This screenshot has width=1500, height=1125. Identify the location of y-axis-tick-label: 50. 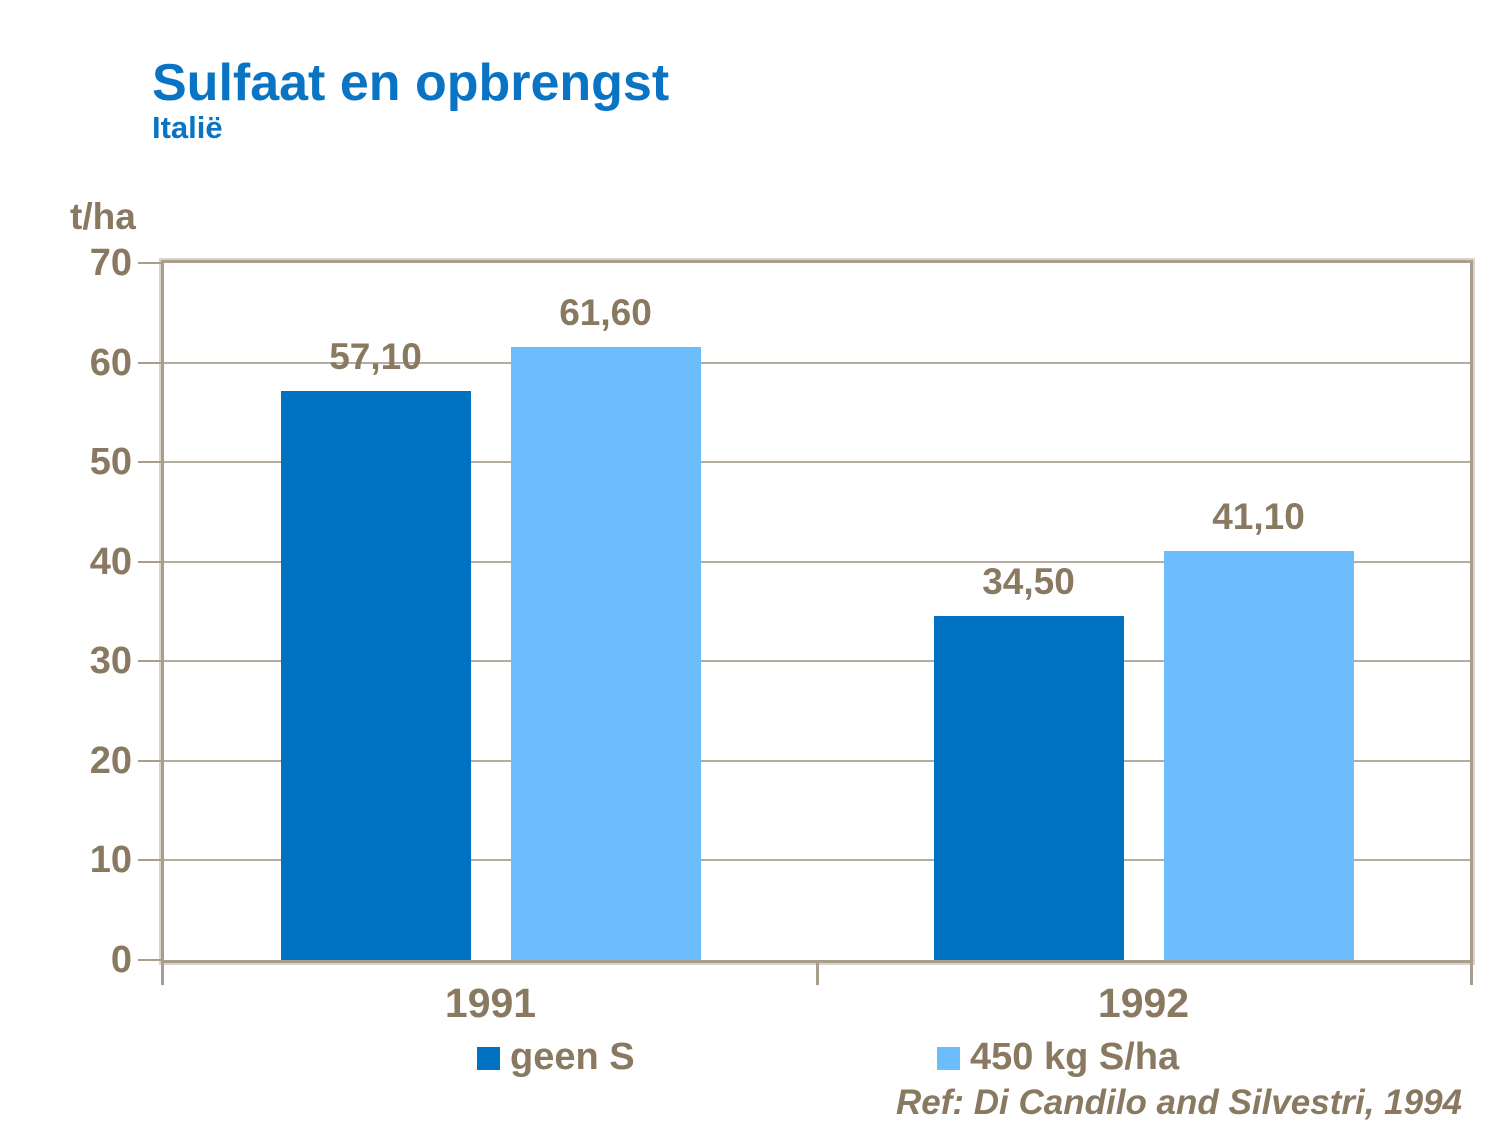
(110, 462).